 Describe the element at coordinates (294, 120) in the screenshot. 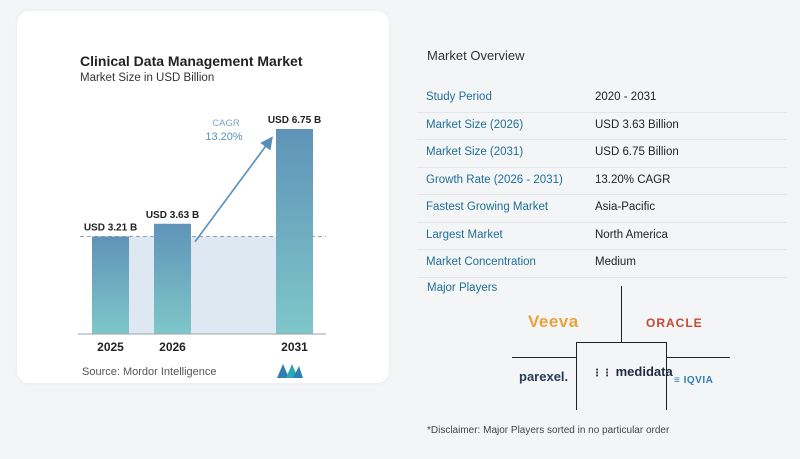

I see `bar-value-label: USD 6.75 B` at that location.